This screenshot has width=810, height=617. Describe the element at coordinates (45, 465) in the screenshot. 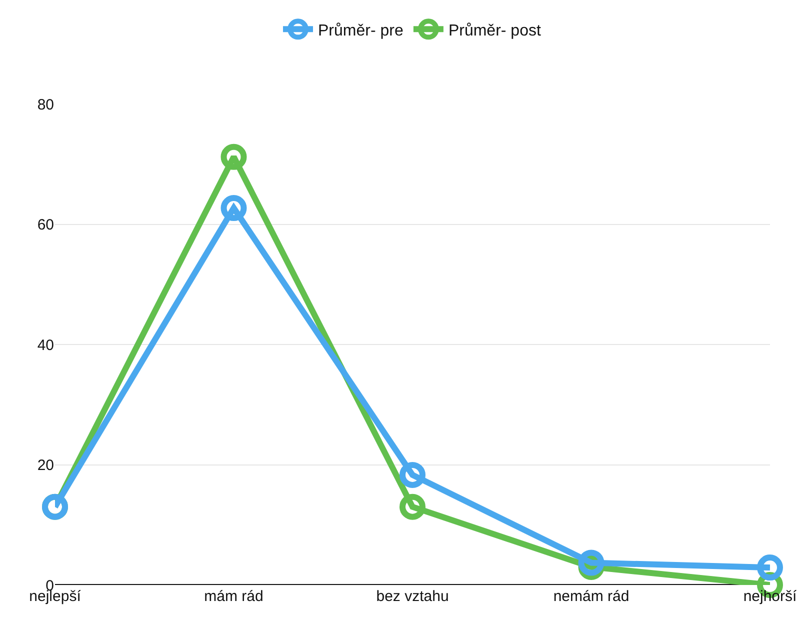

I see `y-tick-label: 20` at that location.